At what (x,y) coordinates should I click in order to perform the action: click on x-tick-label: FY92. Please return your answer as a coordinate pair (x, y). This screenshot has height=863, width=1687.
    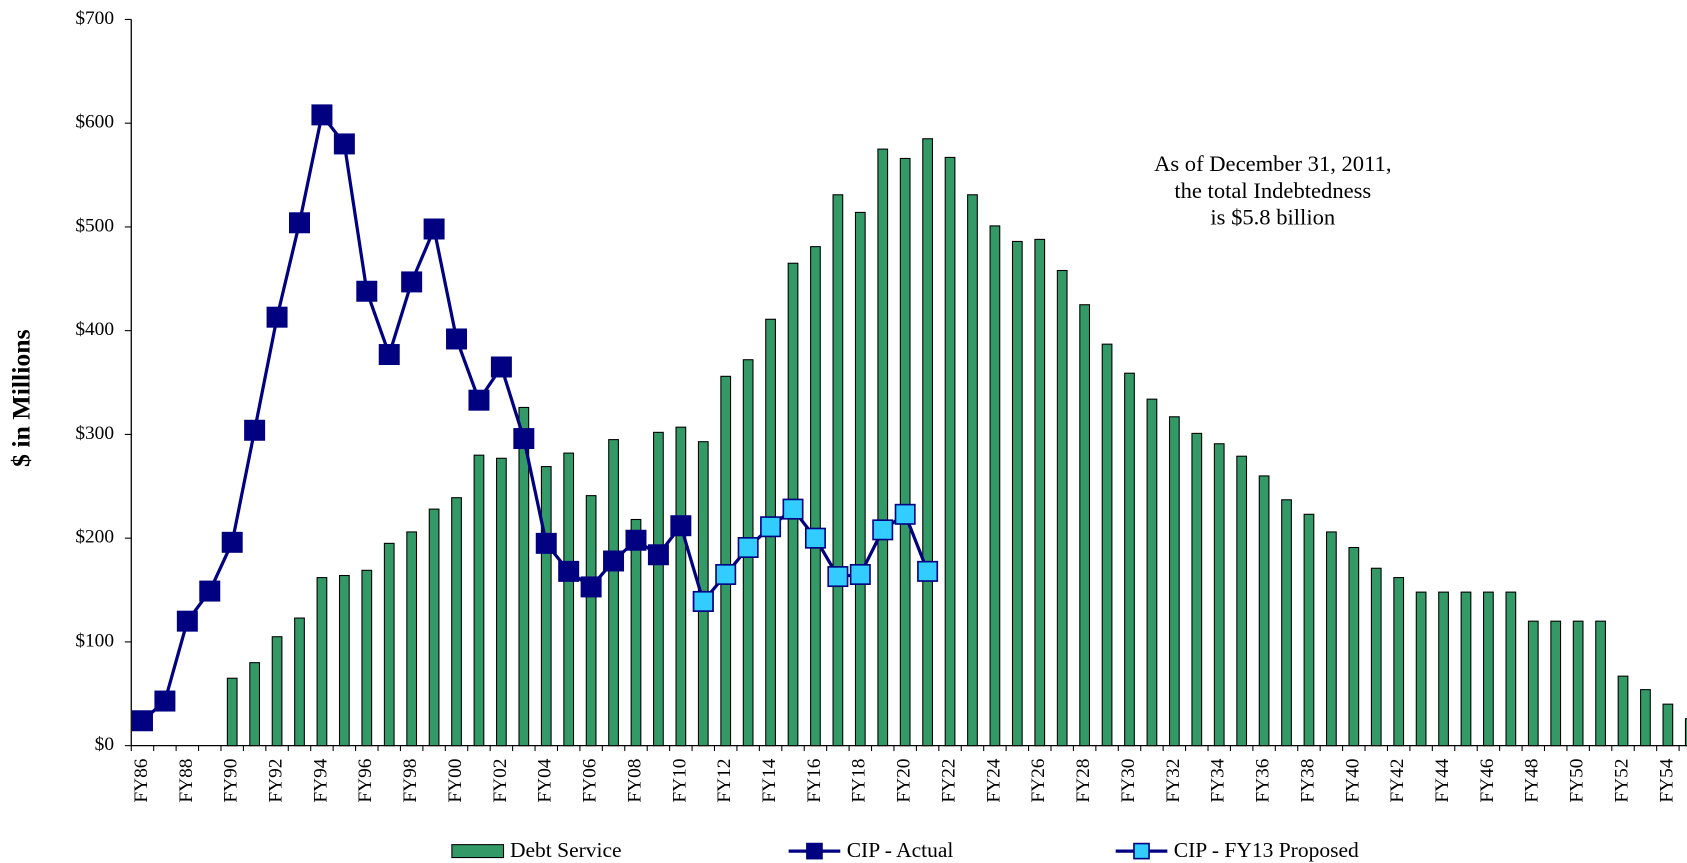
    Looking at the image, I should click on (276, 781).